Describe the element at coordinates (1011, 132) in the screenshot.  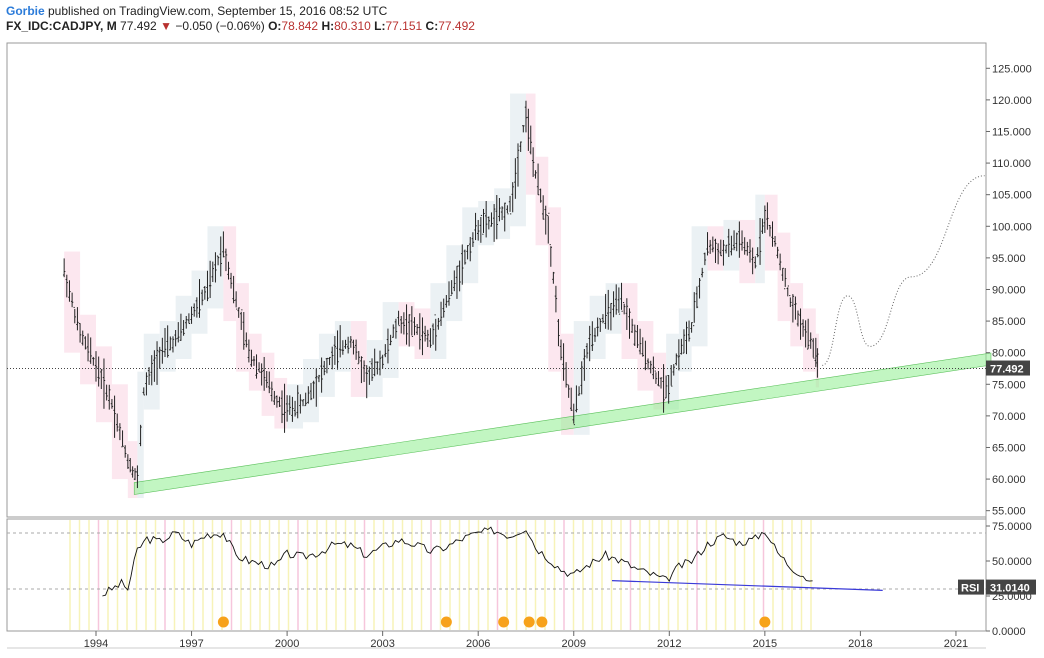
I see `price-tick-label: 115.000` at that location.